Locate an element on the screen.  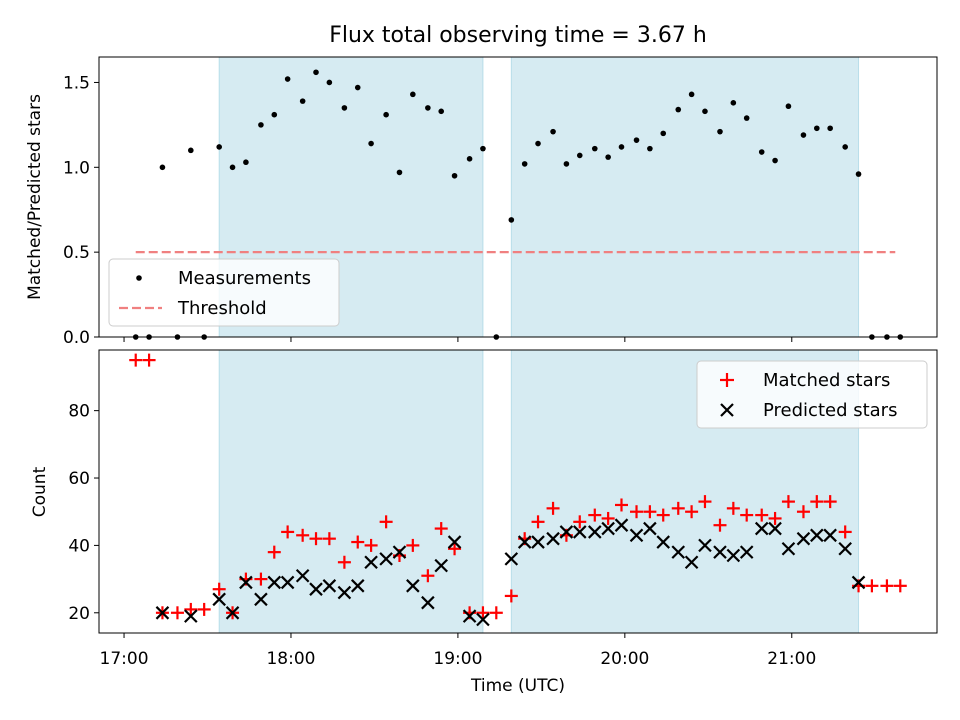
x-tick-label: 17:00 is located at coordinates (124, 659).